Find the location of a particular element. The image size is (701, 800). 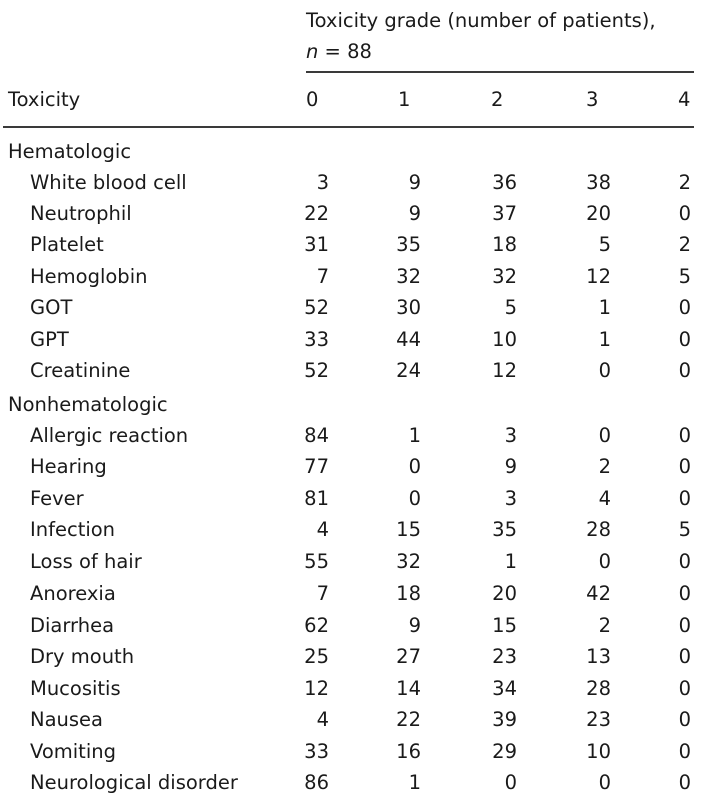

table-cell: 20 is located at coordinates (504, 593).